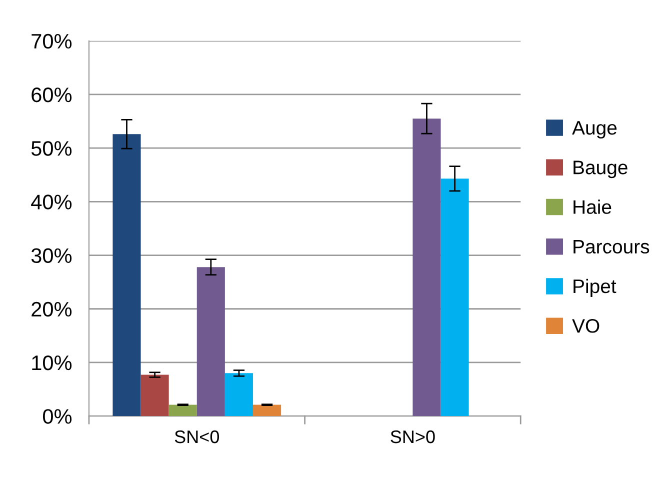 Image resolution: width=659 pixels, height=481 pixels. I want to click on x-tick-label: SN>0, so click(412, 437).